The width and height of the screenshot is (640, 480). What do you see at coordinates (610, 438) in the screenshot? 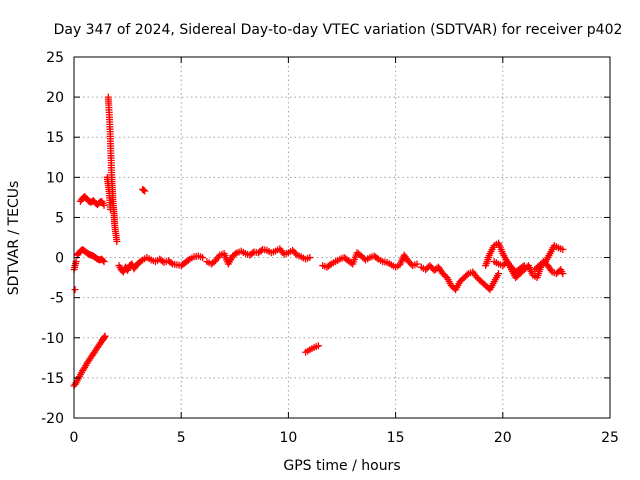
I see `x-tick-label: 25` at bounding box center [610, 438].